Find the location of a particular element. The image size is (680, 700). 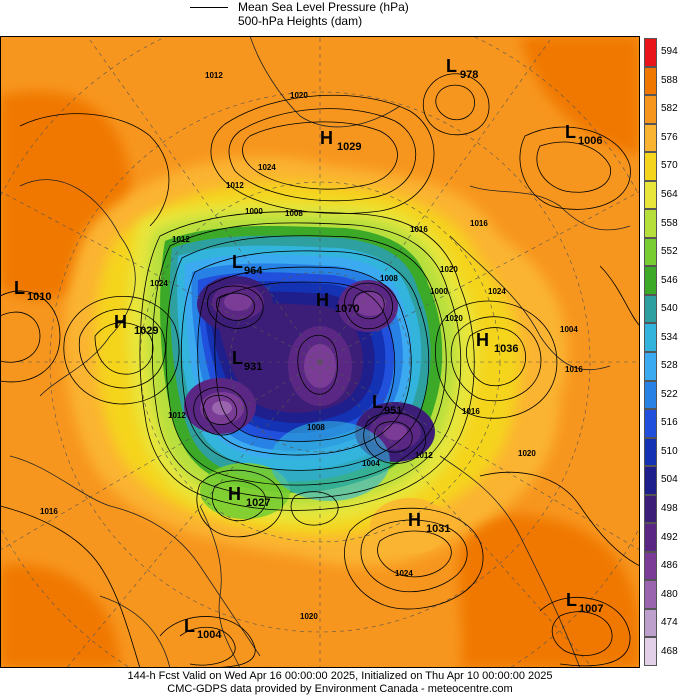

colorbar-label: 582 is located at coordinates (669, 109).